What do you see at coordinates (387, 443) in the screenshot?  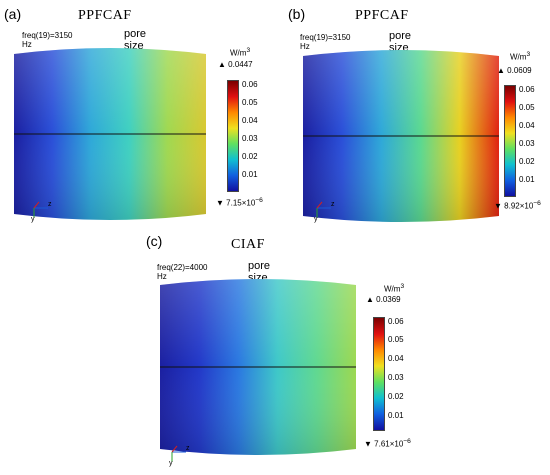 I see `min-value: ▼ 7.61×10−6` at bounding box center [387, 443].